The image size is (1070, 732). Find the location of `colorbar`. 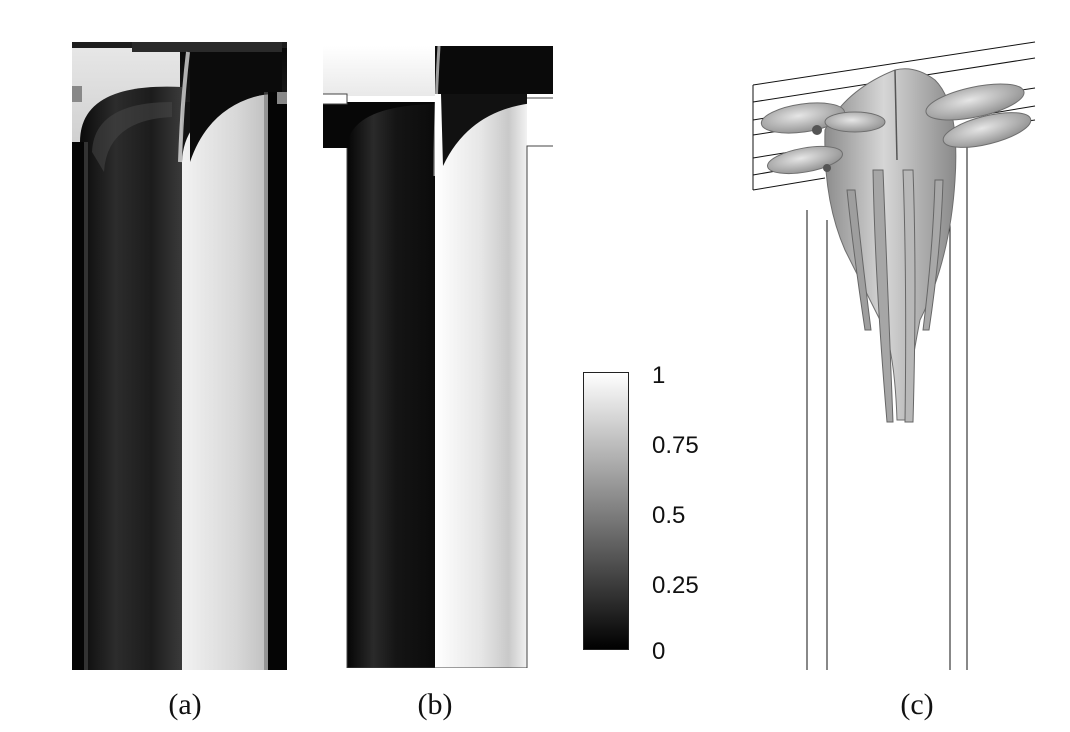

colorbar is located at coordinates (606, 511).